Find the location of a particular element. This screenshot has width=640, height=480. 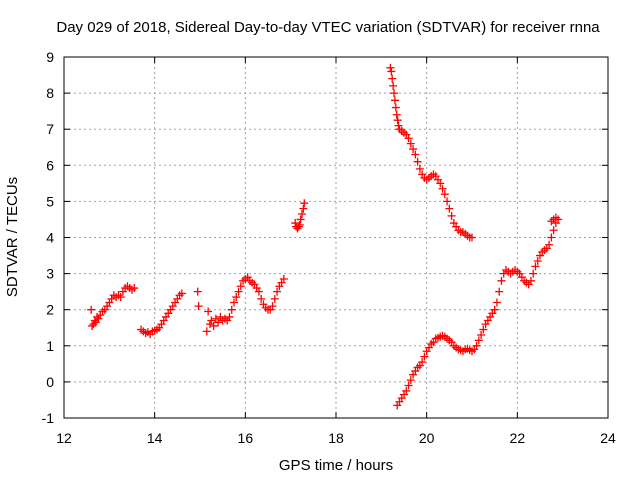

x-tick-label: 18 is located at coordinates (336, 438).